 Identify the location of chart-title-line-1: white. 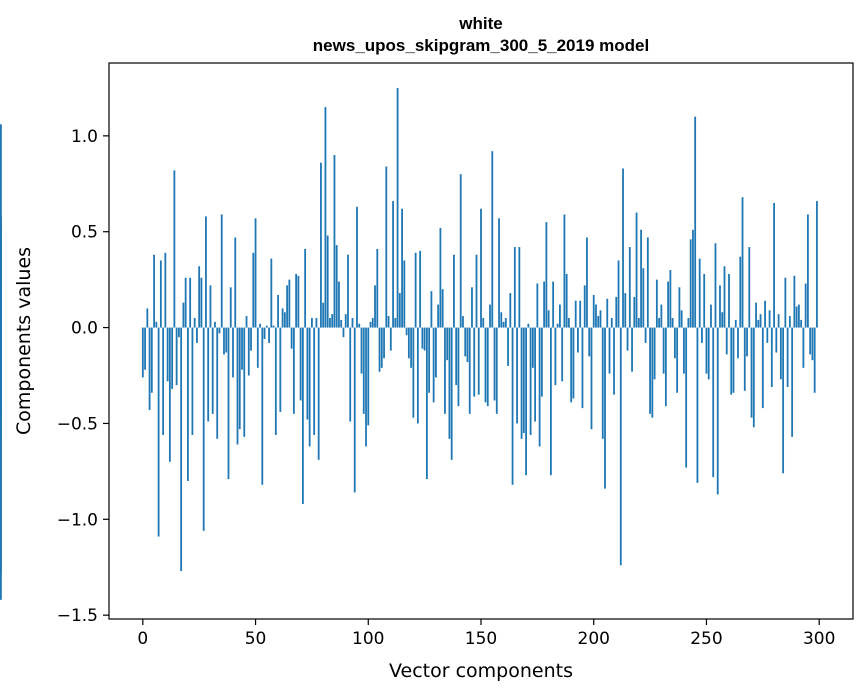
(480, 23).